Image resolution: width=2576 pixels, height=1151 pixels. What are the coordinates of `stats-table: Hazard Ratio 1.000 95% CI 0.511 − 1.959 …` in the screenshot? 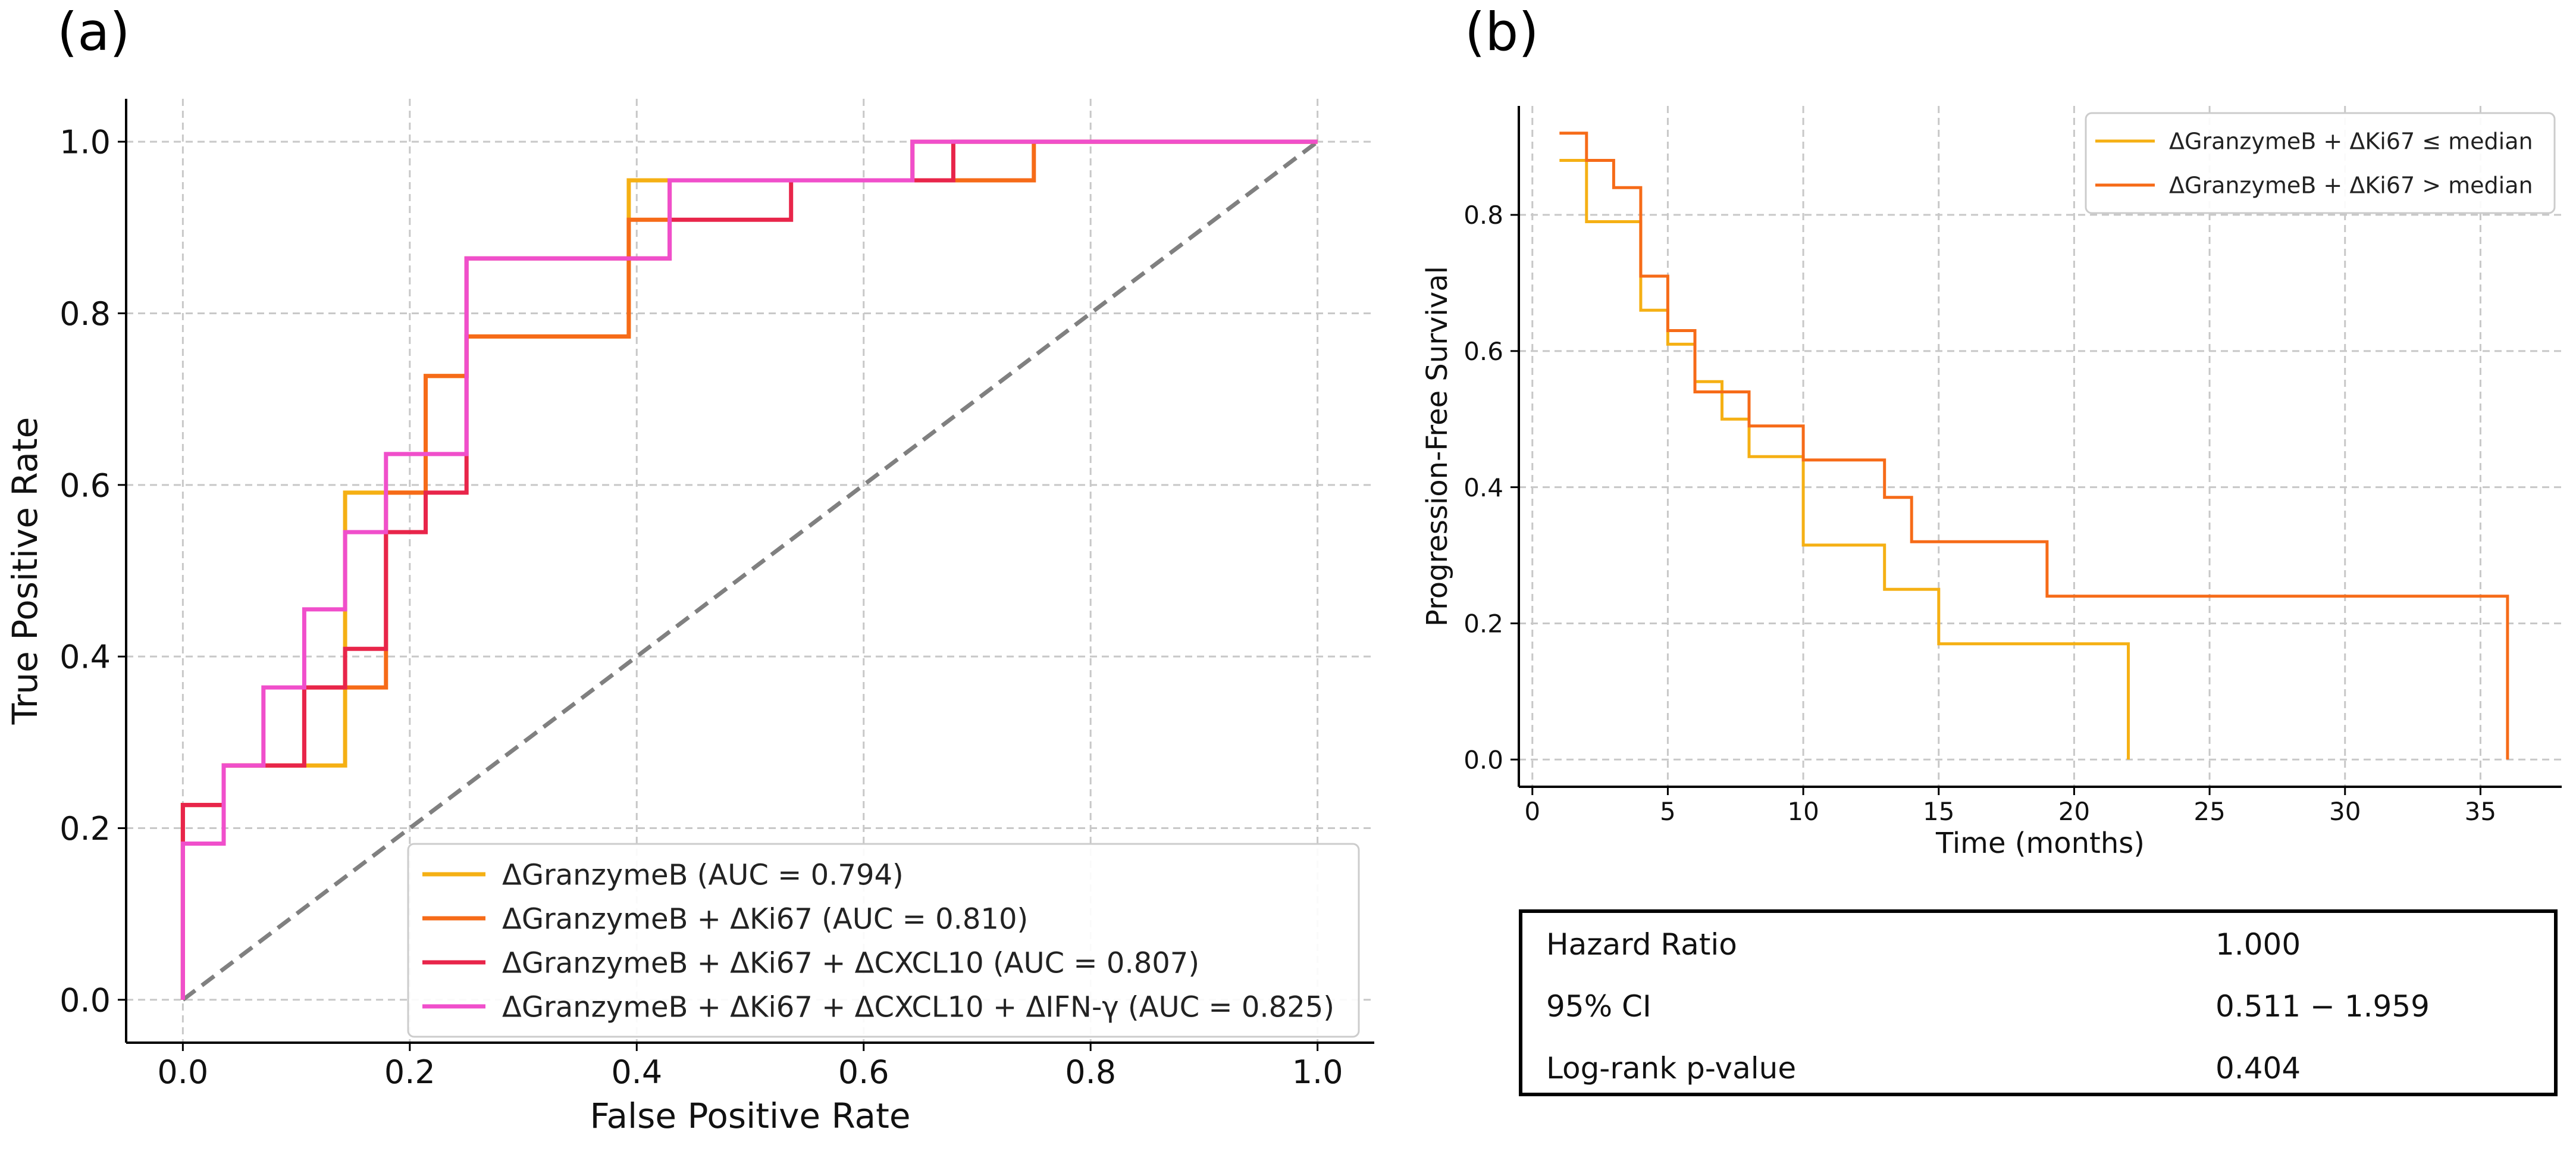 It's located at (2039, 1002).